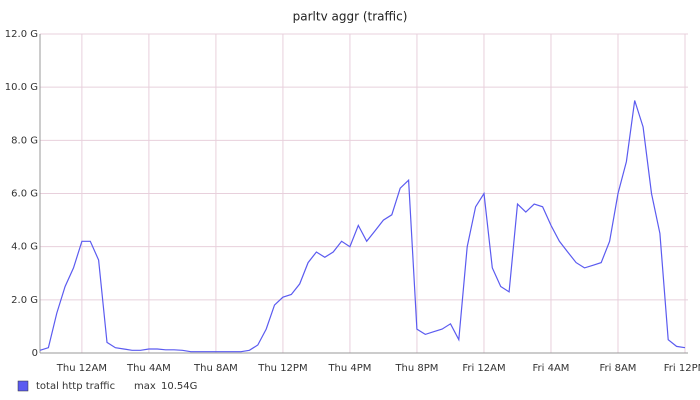 The width and height of the screenshot is (700, 400). What do you see at coordinates (21, 87) in the screenshot?
I see `y-tick-label: 10.0 G` at bounding box center [21, 87].